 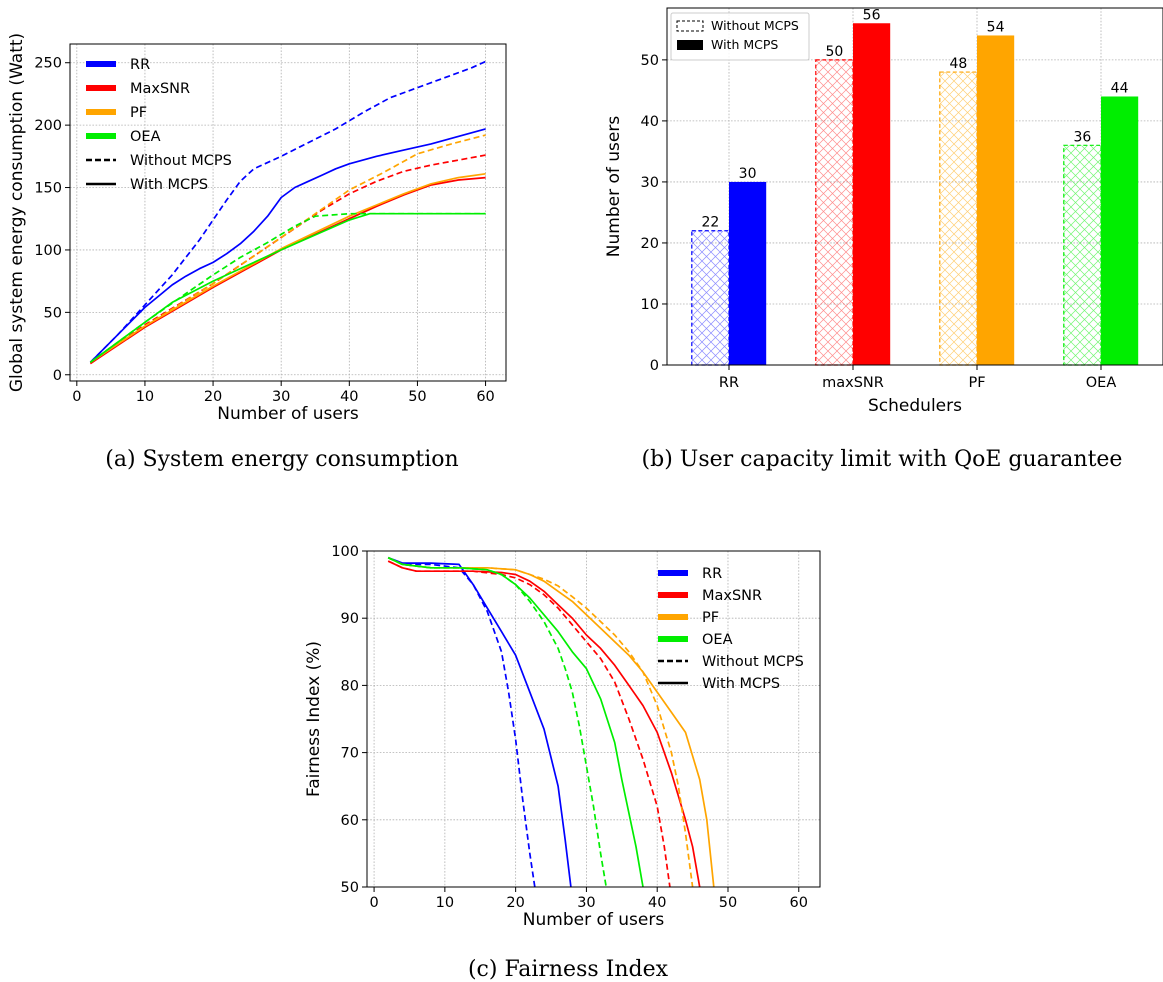 I want to click on y-tick-label: 150, so click(x=48, y=189).